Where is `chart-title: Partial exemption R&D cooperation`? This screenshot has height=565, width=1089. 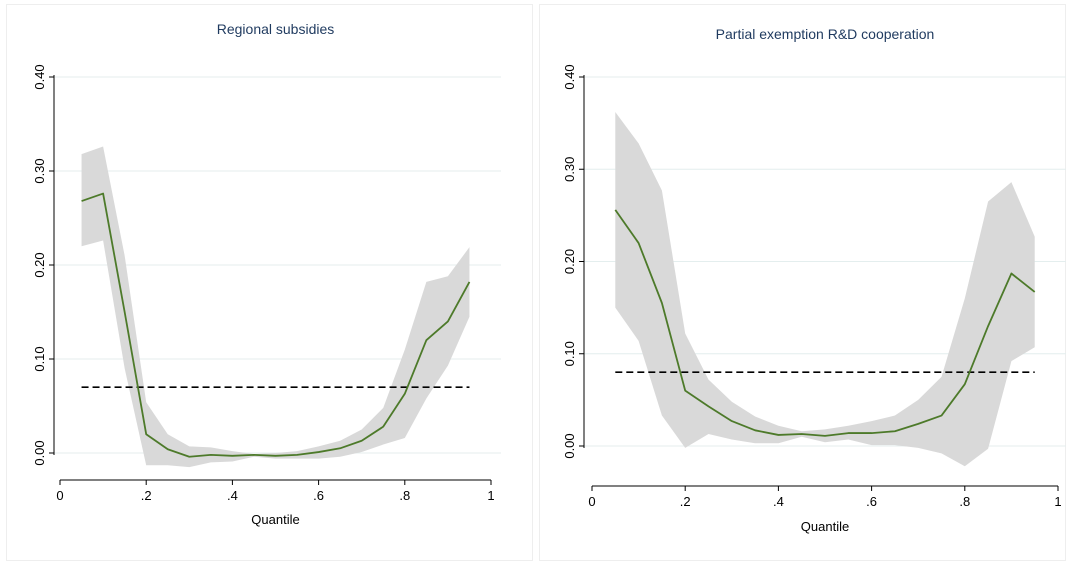 chart-title: Partial exemption R&D cooperation is located at coordinates (825, 34).